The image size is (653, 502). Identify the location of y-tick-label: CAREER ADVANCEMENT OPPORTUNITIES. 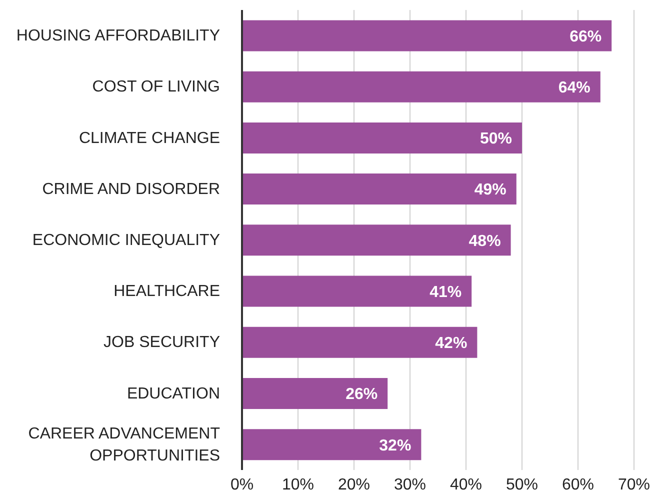
(124, 444).